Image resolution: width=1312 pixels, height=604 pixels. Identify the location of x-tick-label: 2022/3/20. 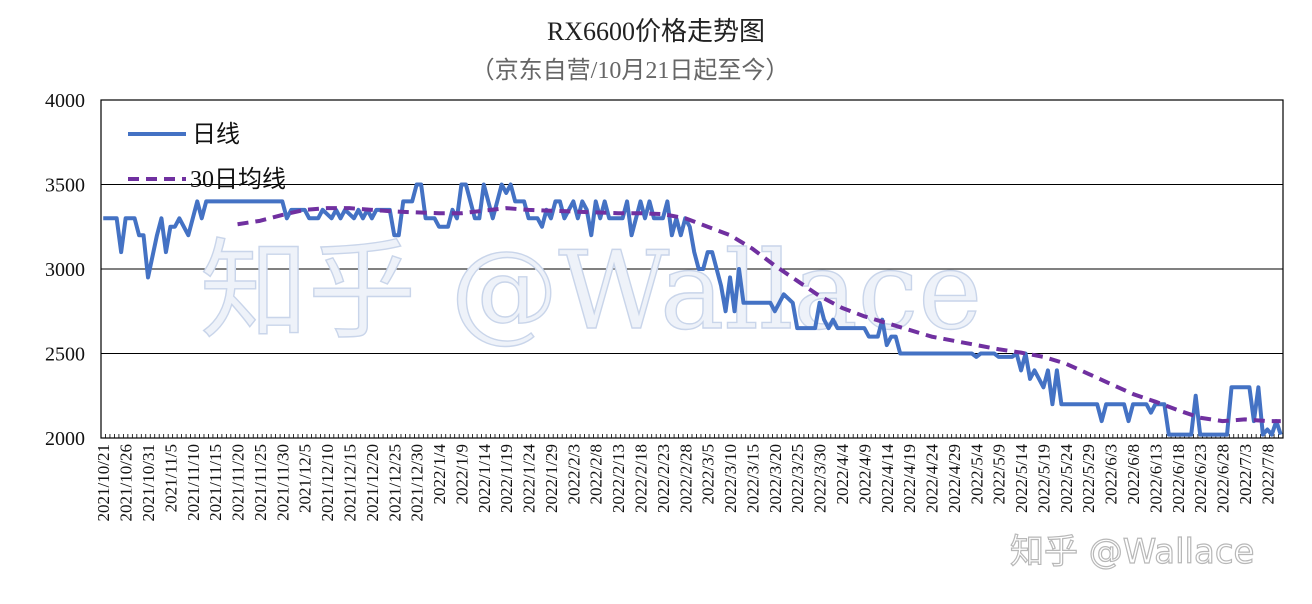
(775, 478).